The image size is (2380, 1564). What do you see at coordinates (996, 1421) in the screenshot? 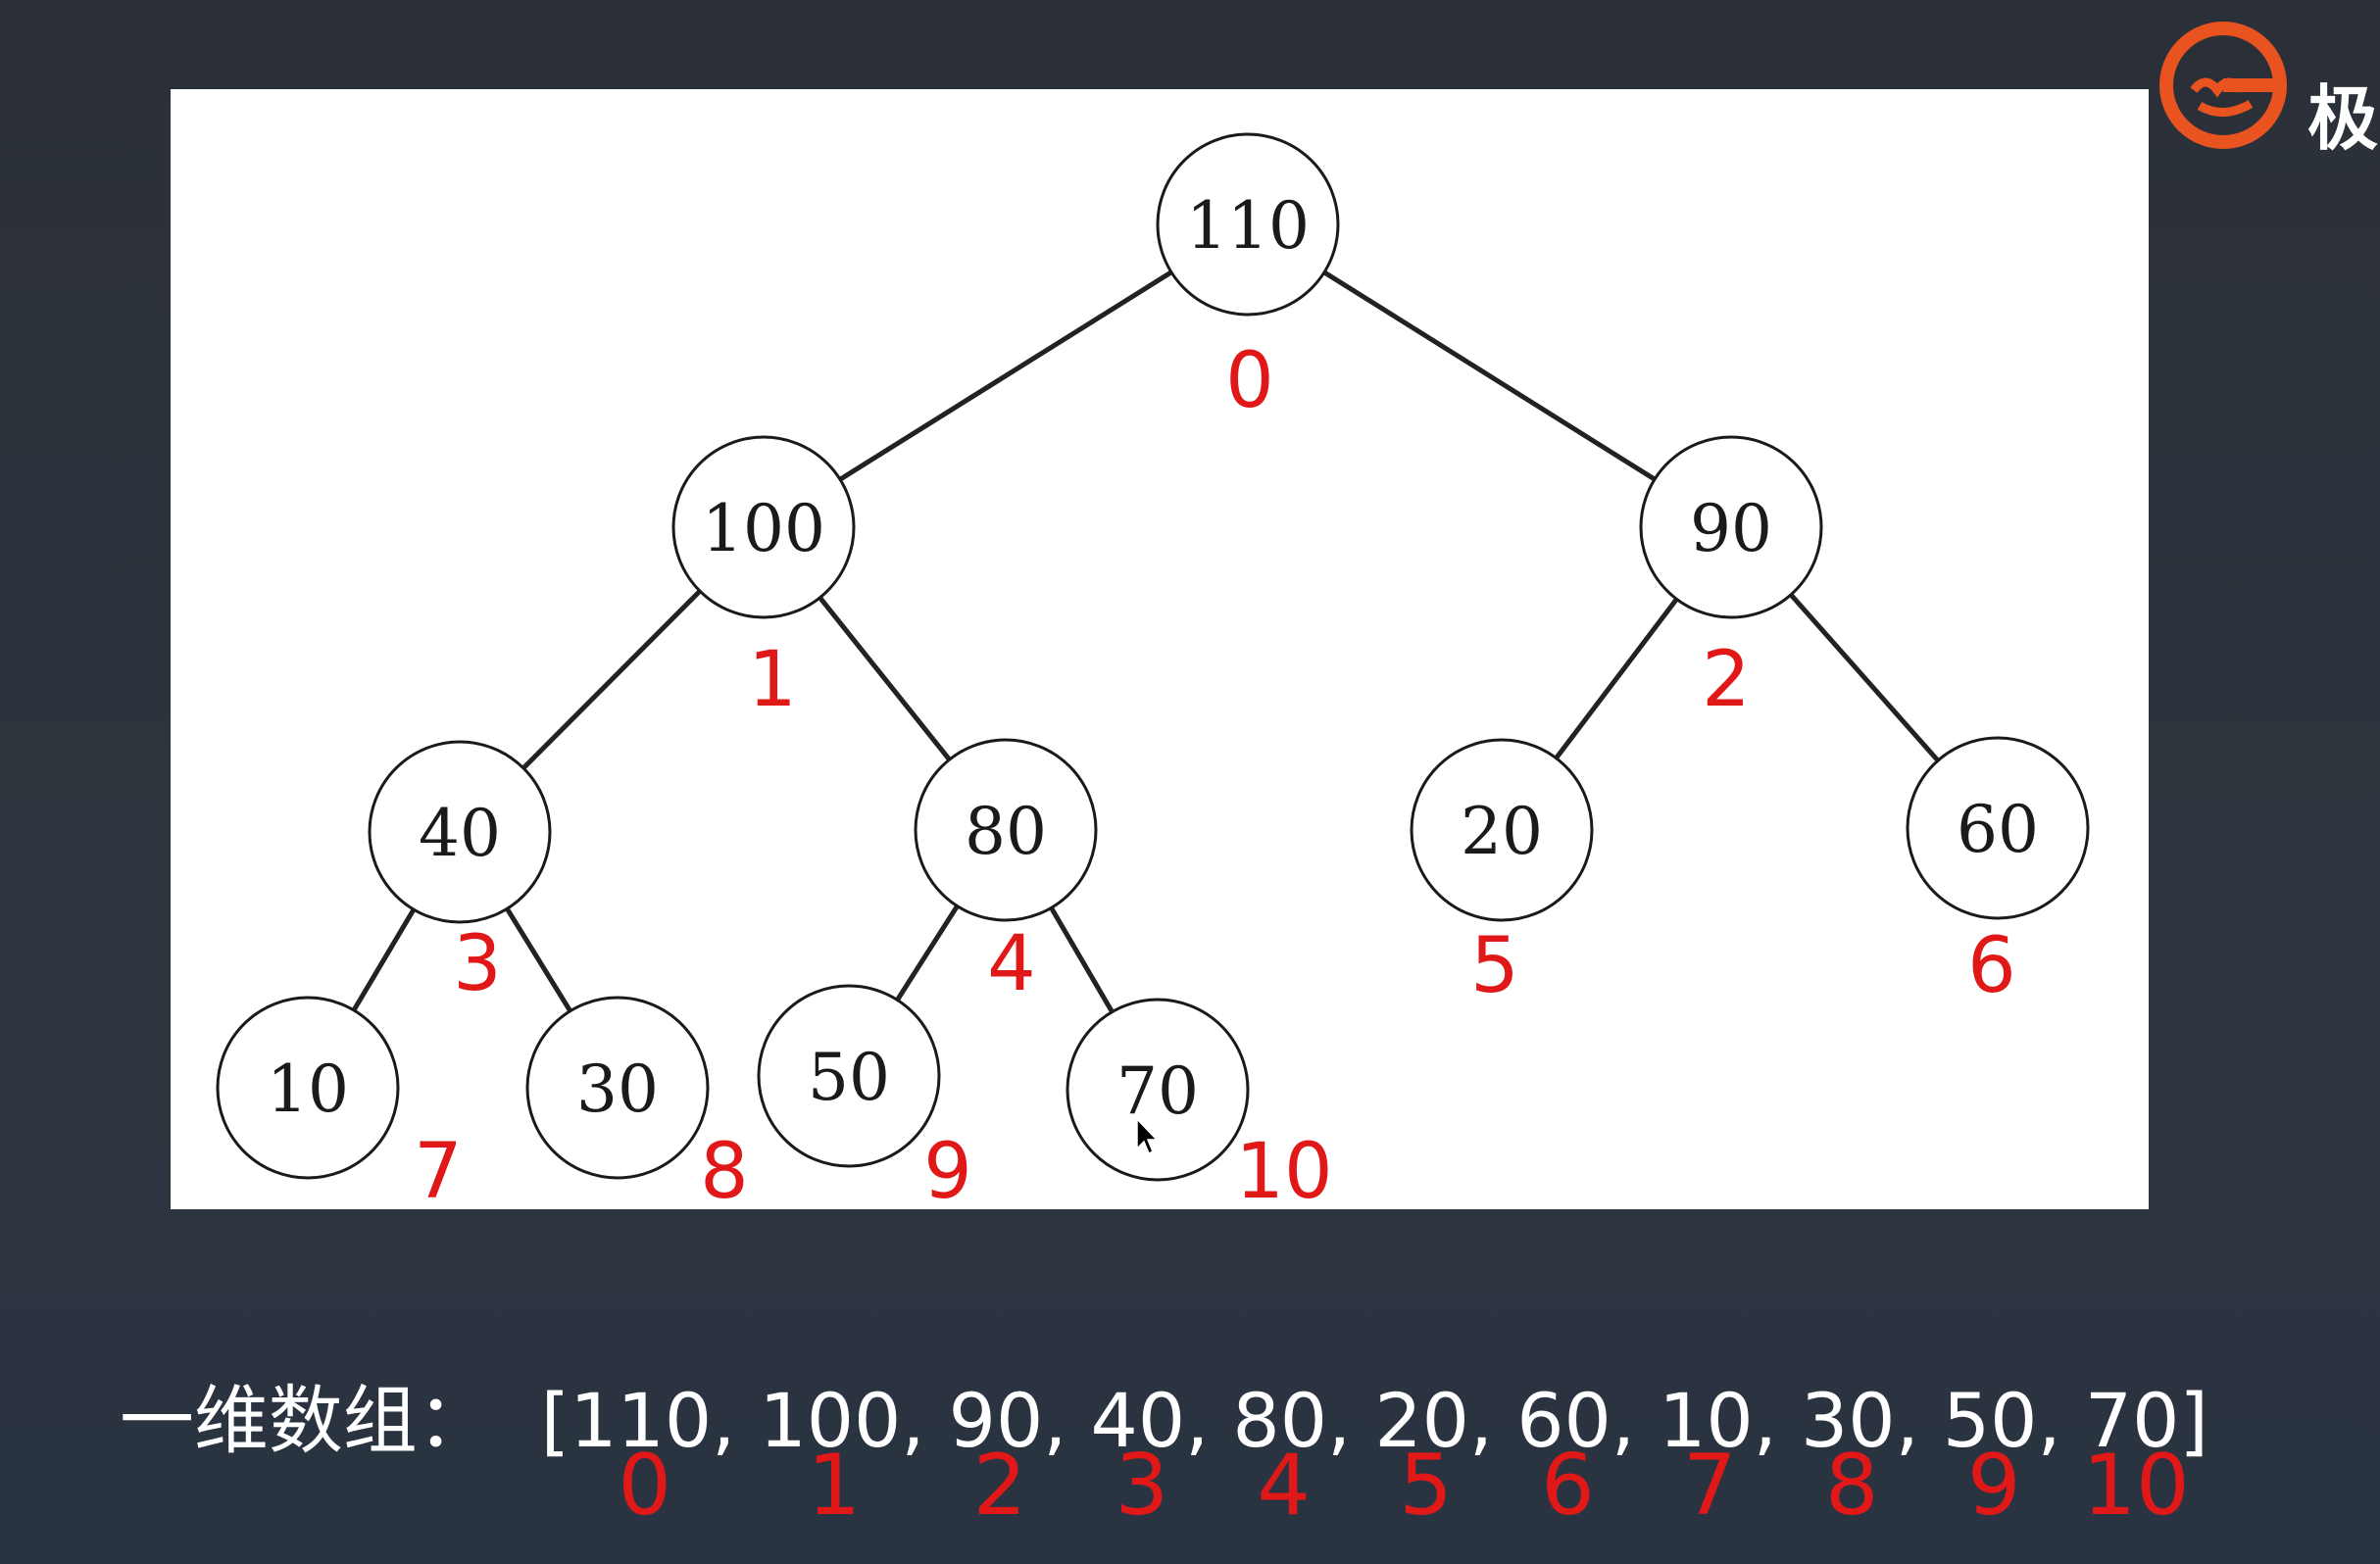
I see `array-value: 90` at bounding box center [996, 1421].